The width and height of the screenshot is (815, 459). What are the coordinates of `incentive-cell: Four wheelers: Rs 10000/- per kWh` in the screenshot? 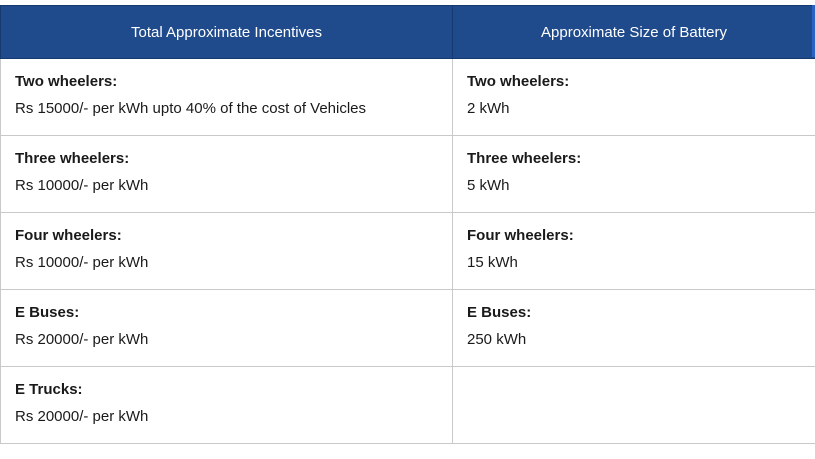 It's located at (226, 251).